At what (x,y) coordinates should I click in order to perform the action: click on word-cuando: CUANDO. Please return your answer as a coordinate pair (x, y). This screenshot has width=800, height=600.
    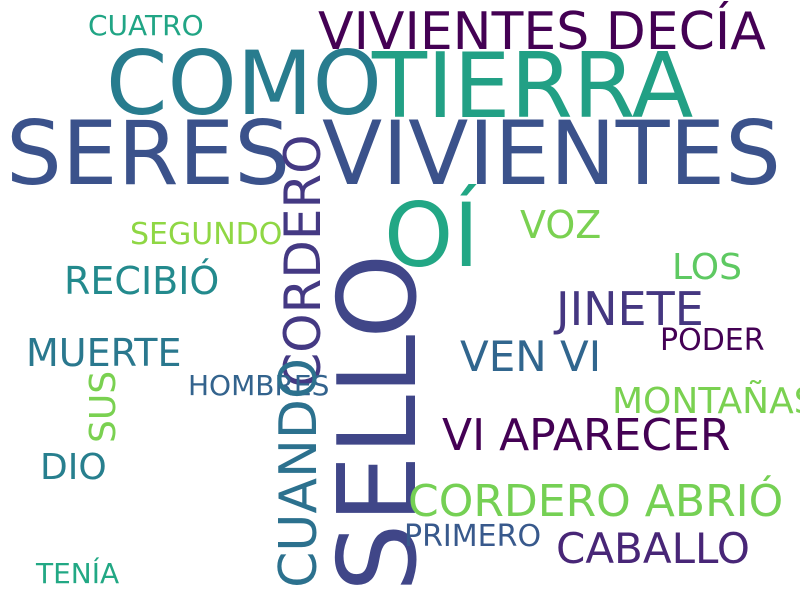
    Looking at the image, I should click on (299, 473).